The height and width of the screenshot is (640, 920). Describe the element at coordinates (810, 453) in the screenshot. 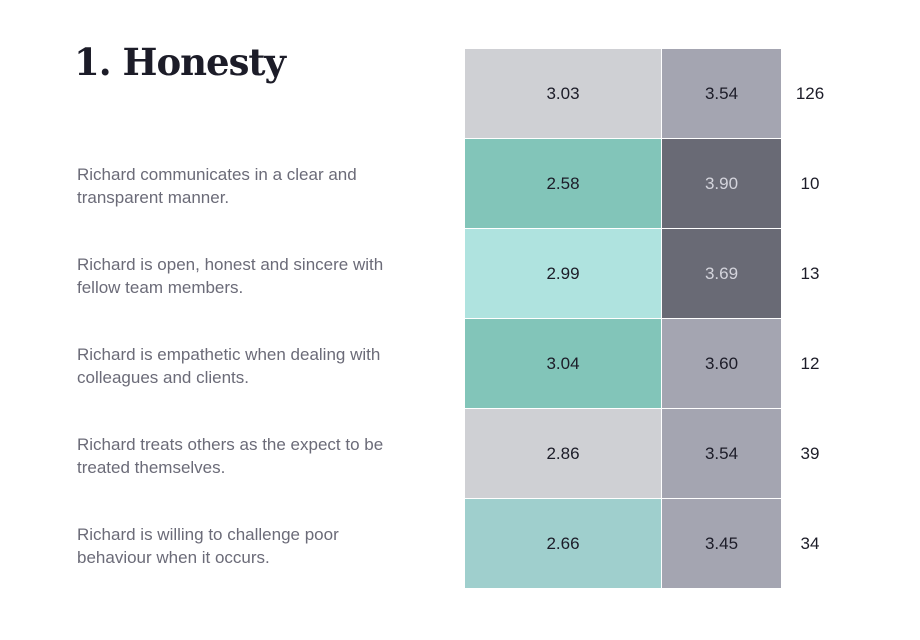

I see `response-count: 39` at that location.